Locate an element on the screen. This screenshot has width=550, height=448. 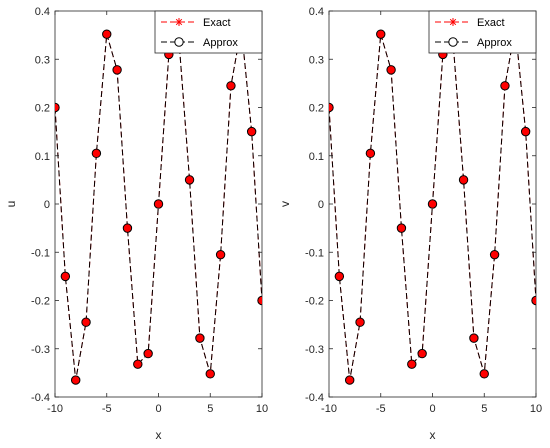
y-axis-label: u is located at coordinates (11, 204).